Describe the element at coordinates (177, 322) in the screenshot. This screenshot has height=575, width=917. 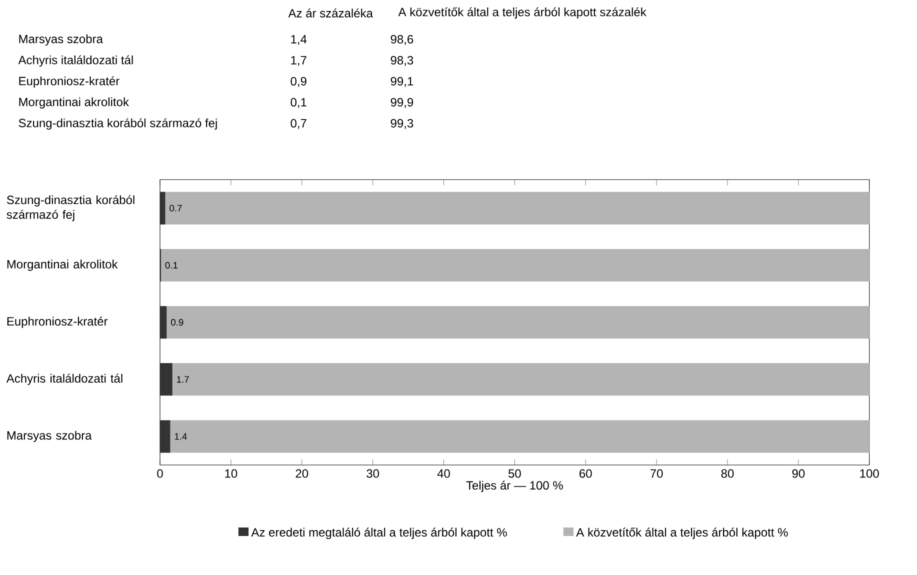
I see `data-label: 0.9` at that location.